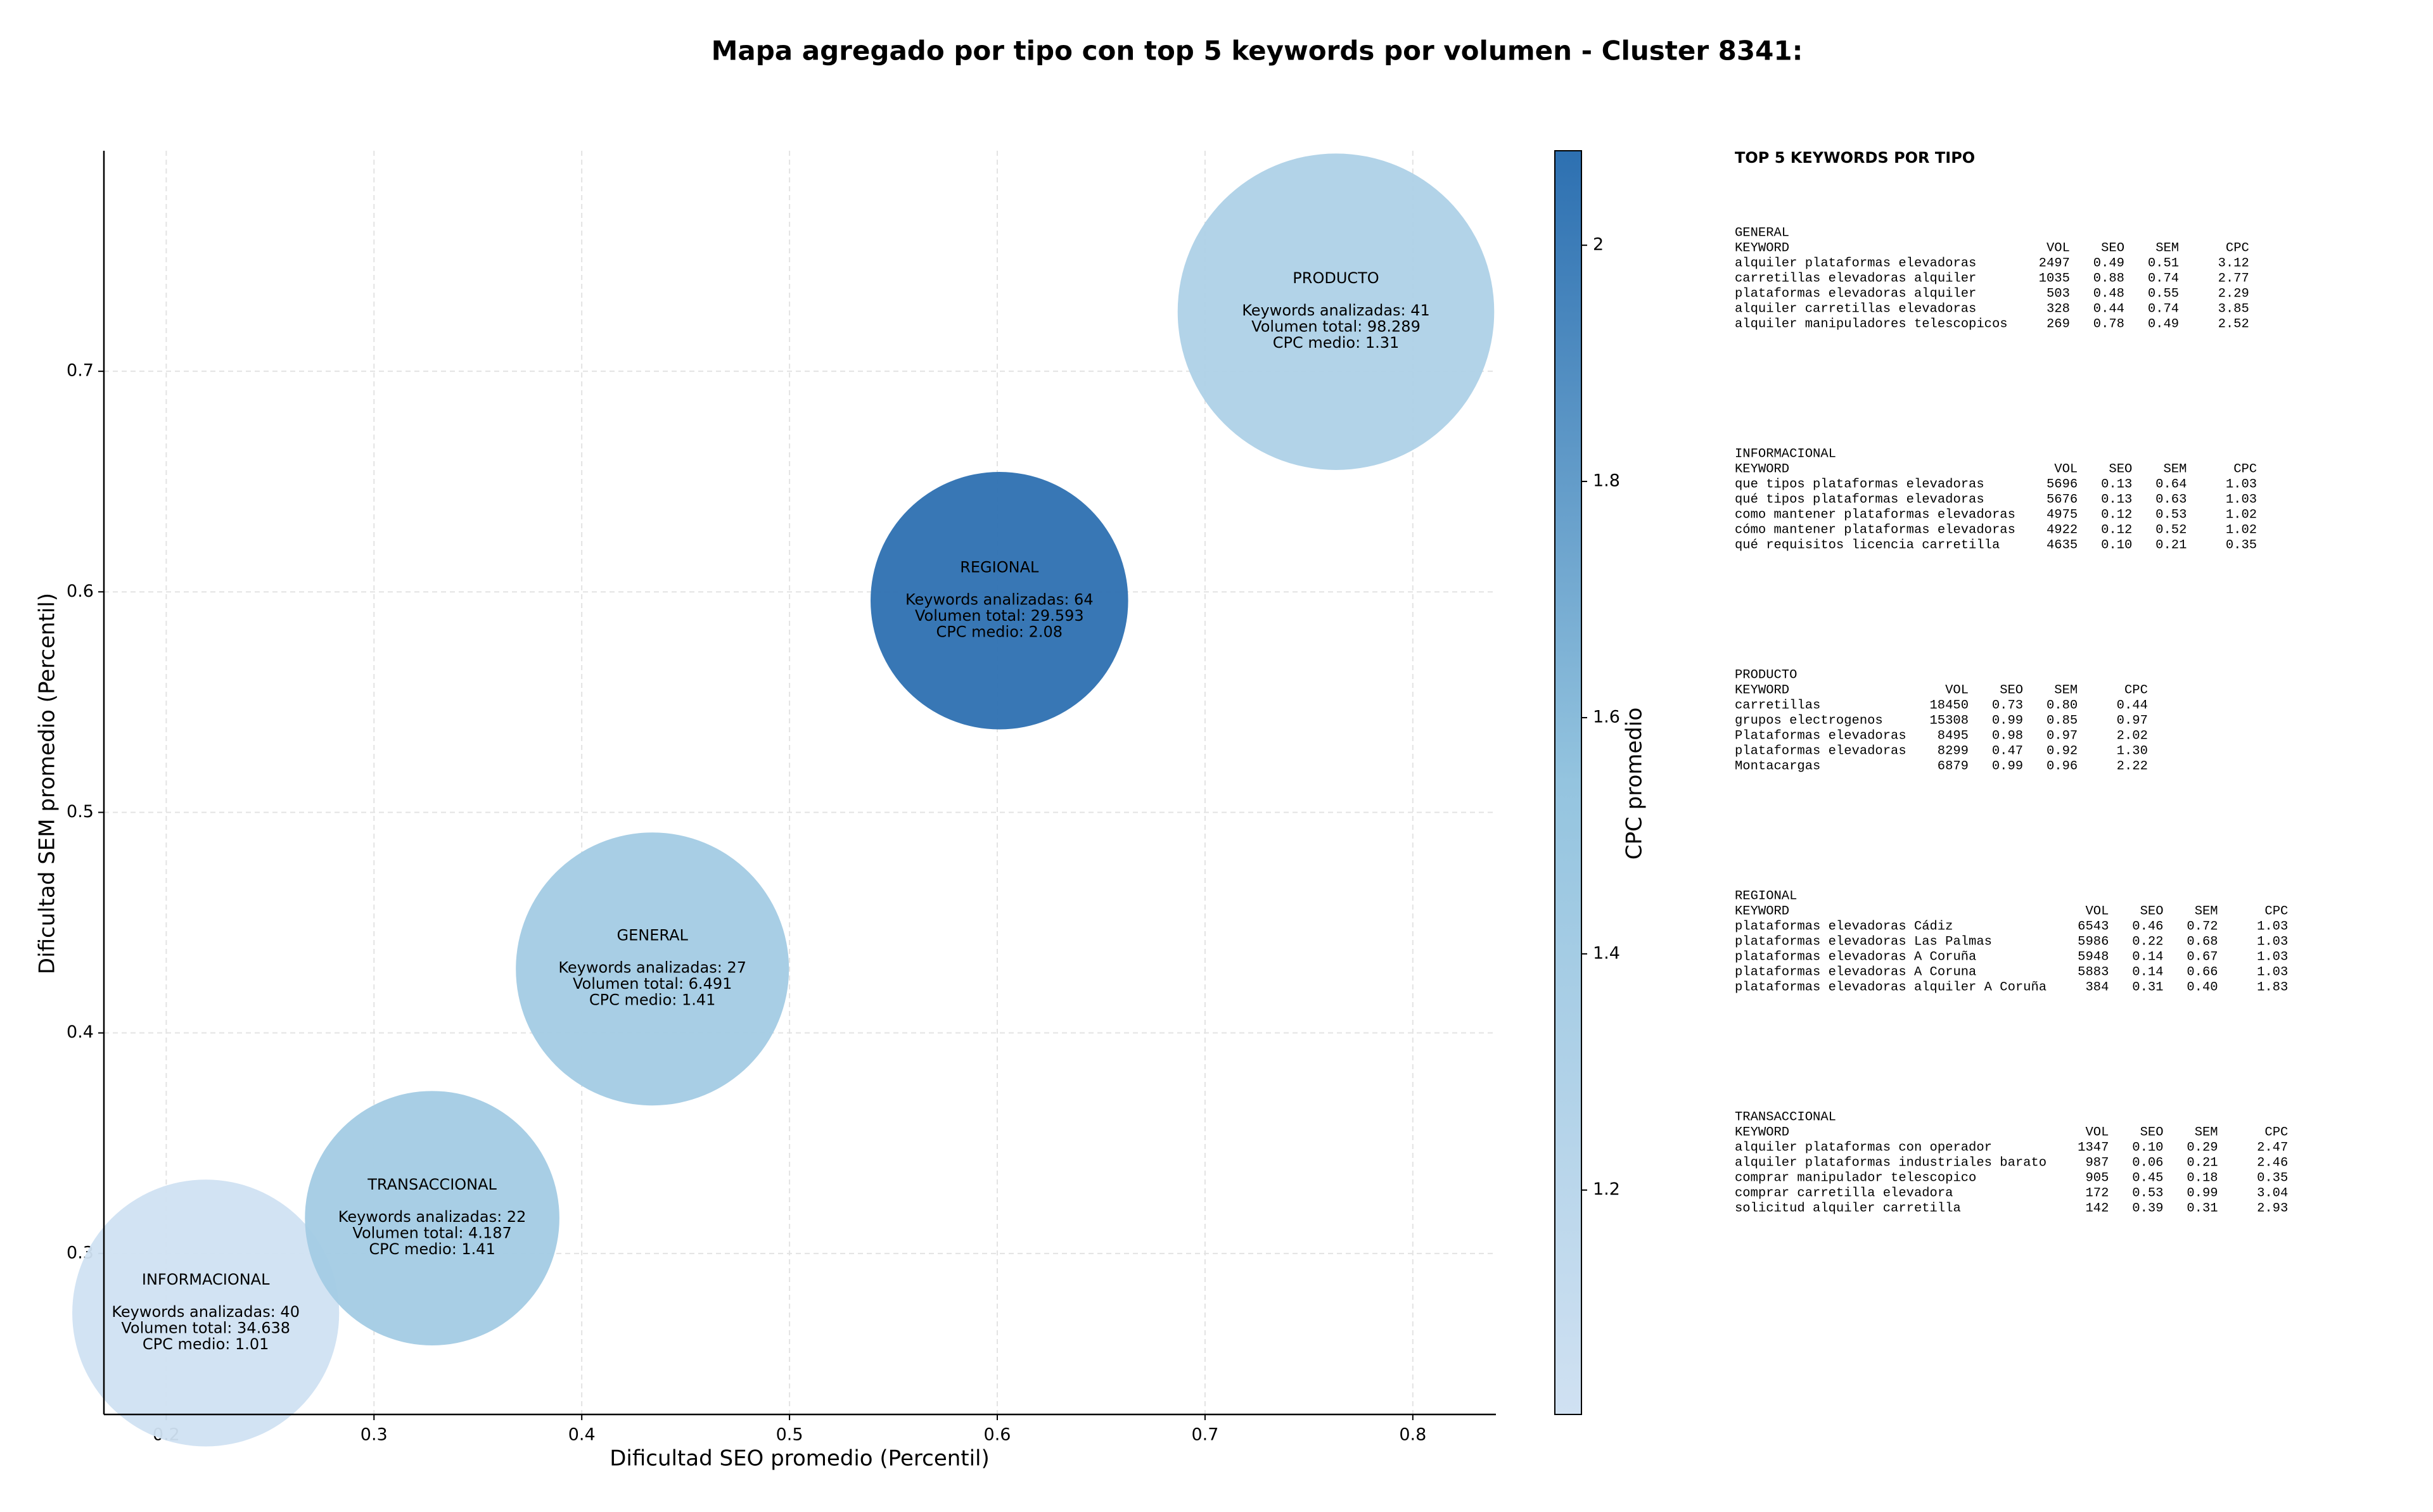  Describe the element at coordinates (2171, 499) in the screenshot. I see `table-cell: 0.63` at that location.